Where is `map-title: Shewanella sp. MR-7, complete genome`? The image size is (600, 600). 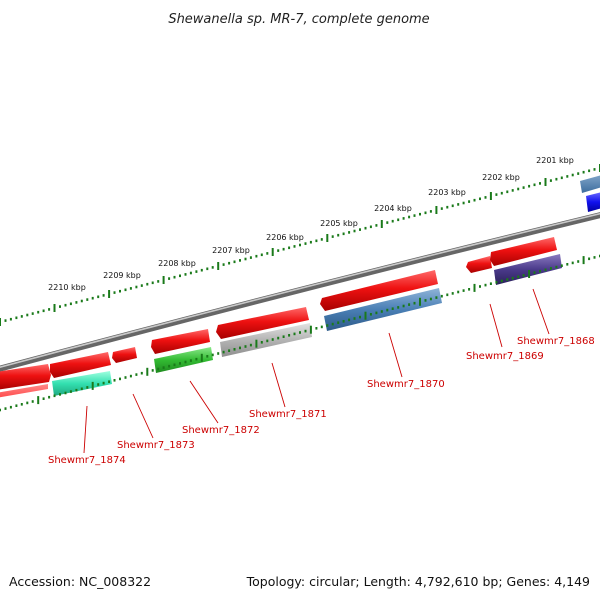
map-title: Shewanella sp. MR-7, complete genome is located at coordinates (298, 19).